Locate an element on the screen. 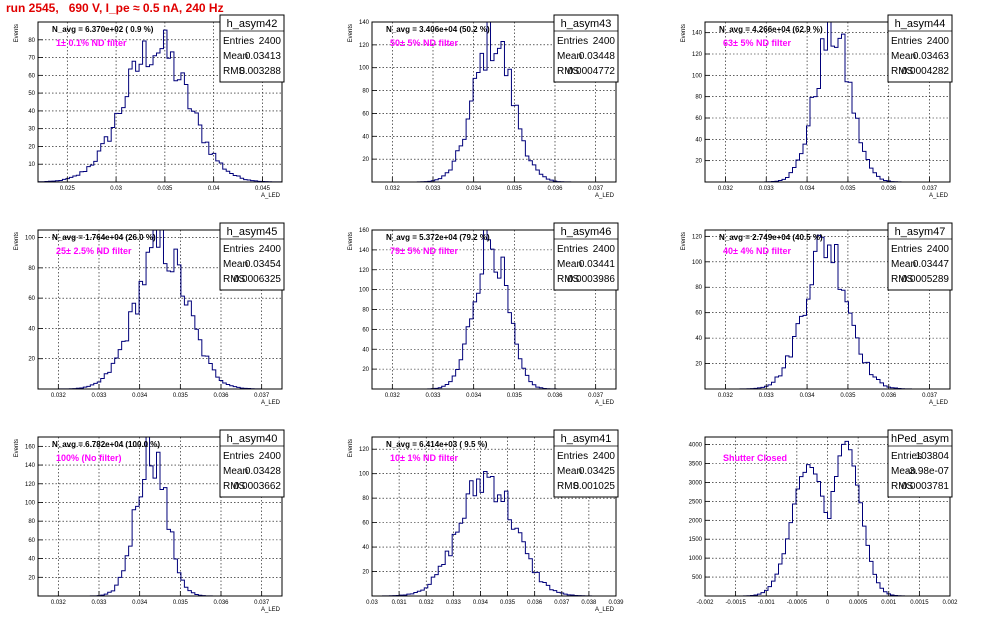 This screenshot has width=996, height=622. stats-title: hPed_asym is located at coordinates (920, 439).